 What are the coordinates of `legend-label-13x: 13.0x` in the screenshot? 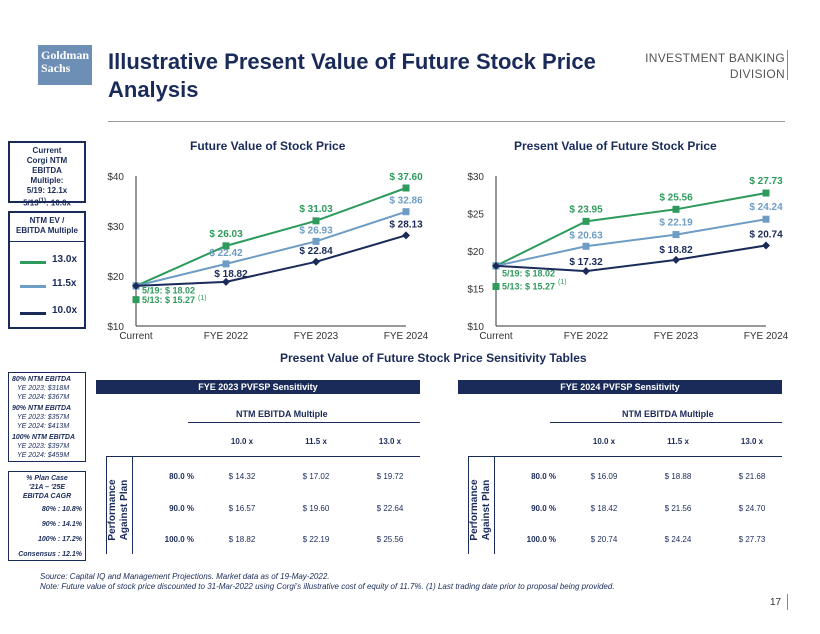 It's located at (65, 259).